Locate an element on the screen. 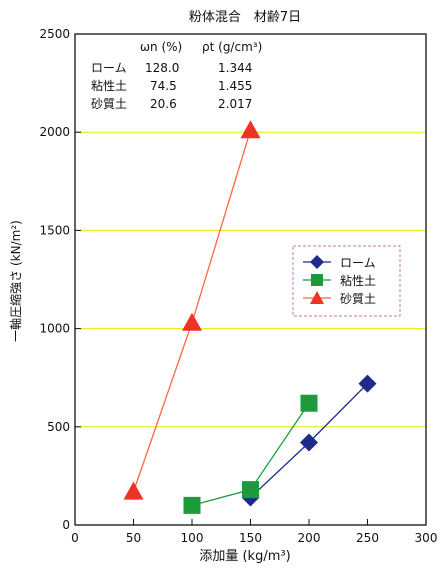 This screenshot has width=440, height=570. x-tick-label-0: 0 is located at coordinates (75, 538).